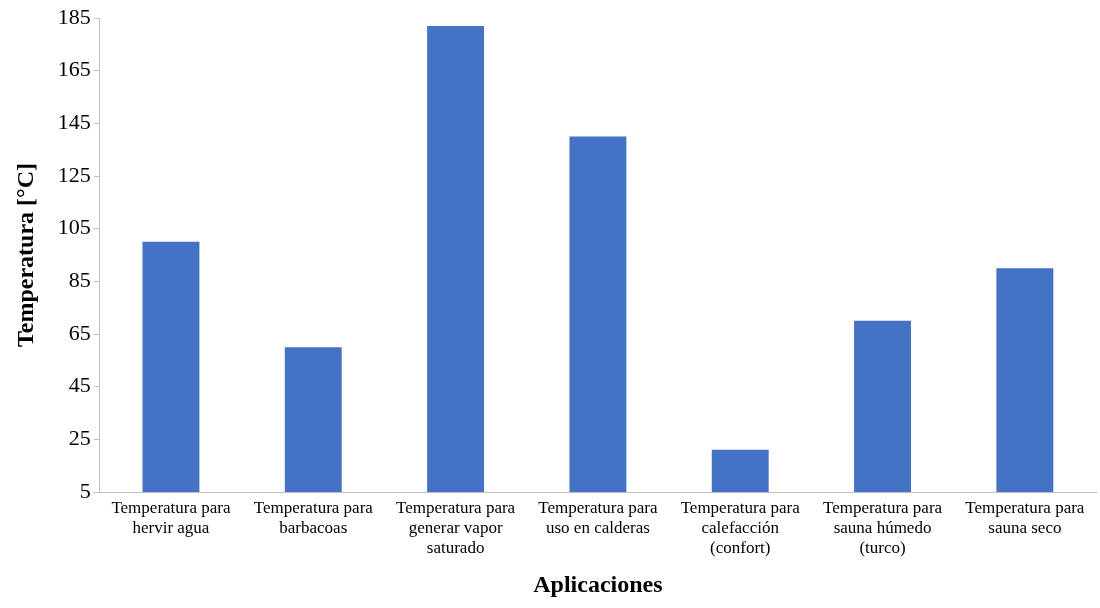  I want to click on x-axis-title: Aplicaciones, so click(598, 583).